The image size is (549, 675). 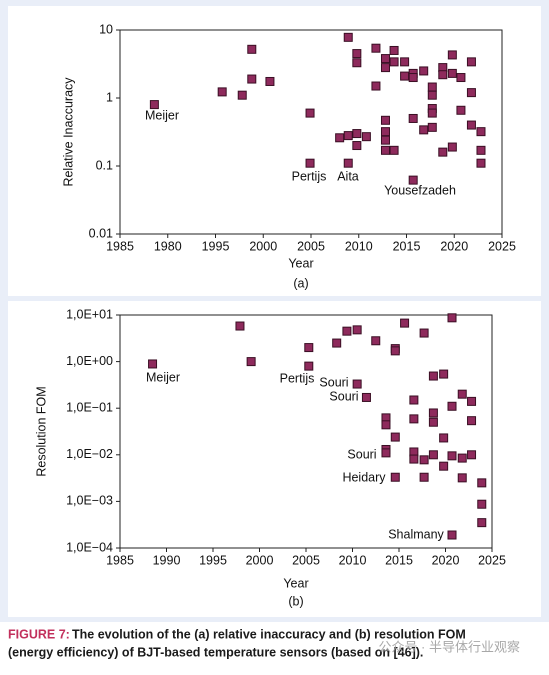 What do you see at coordinates (168, 246) in the screenshot?
I see `x-tick-label: 1980` at bounding box center [168, 246].